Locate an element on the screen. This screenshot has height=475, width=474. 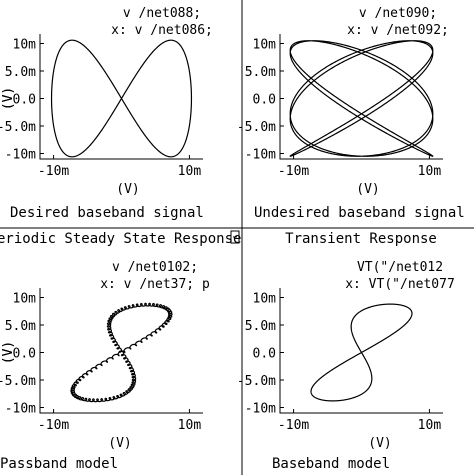
panel-header: Periodic Steady State Response is located at coordinates (120, 239).